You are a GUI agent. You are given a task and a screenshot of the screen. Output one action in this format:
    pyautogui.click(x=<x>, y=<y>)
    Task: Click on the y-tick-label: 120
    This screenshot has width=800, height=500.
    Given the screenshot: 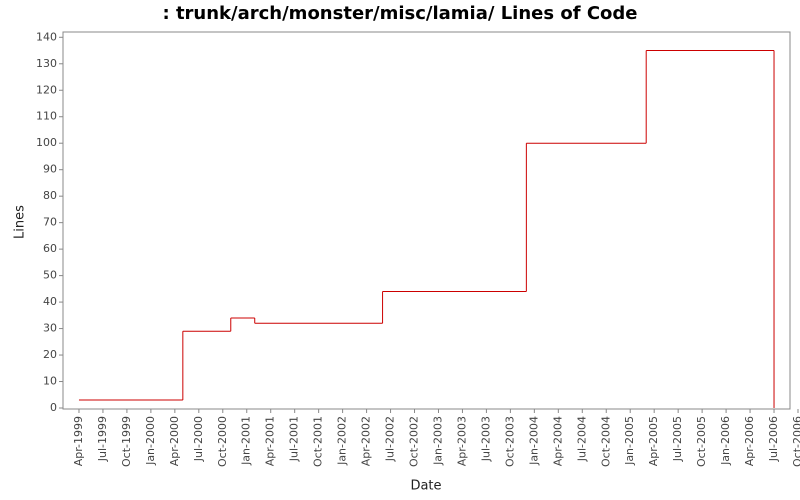 What is the action you would take?
    pyautogui.click(x=46, y=89)
    